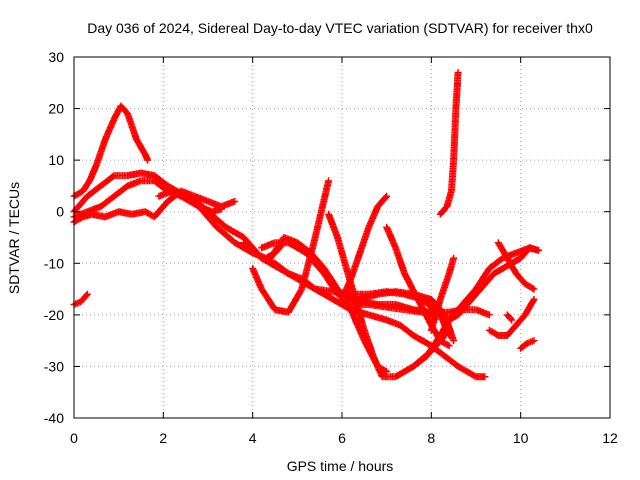 The height and width of the screenshot is (480, 640). I want to click on x-tick-label: 0, so click(74, 438).